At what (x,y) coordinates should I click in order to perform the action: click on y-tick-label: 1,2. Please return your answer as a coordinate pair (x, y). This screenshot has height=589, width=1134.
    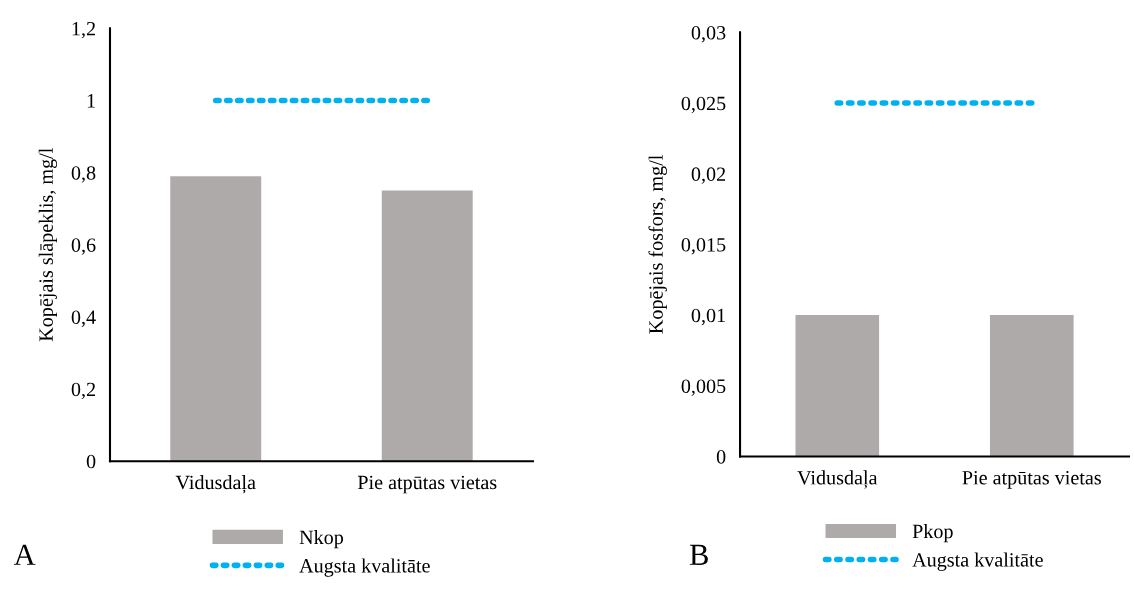
    Looking at the image, I should click on (83, 30).